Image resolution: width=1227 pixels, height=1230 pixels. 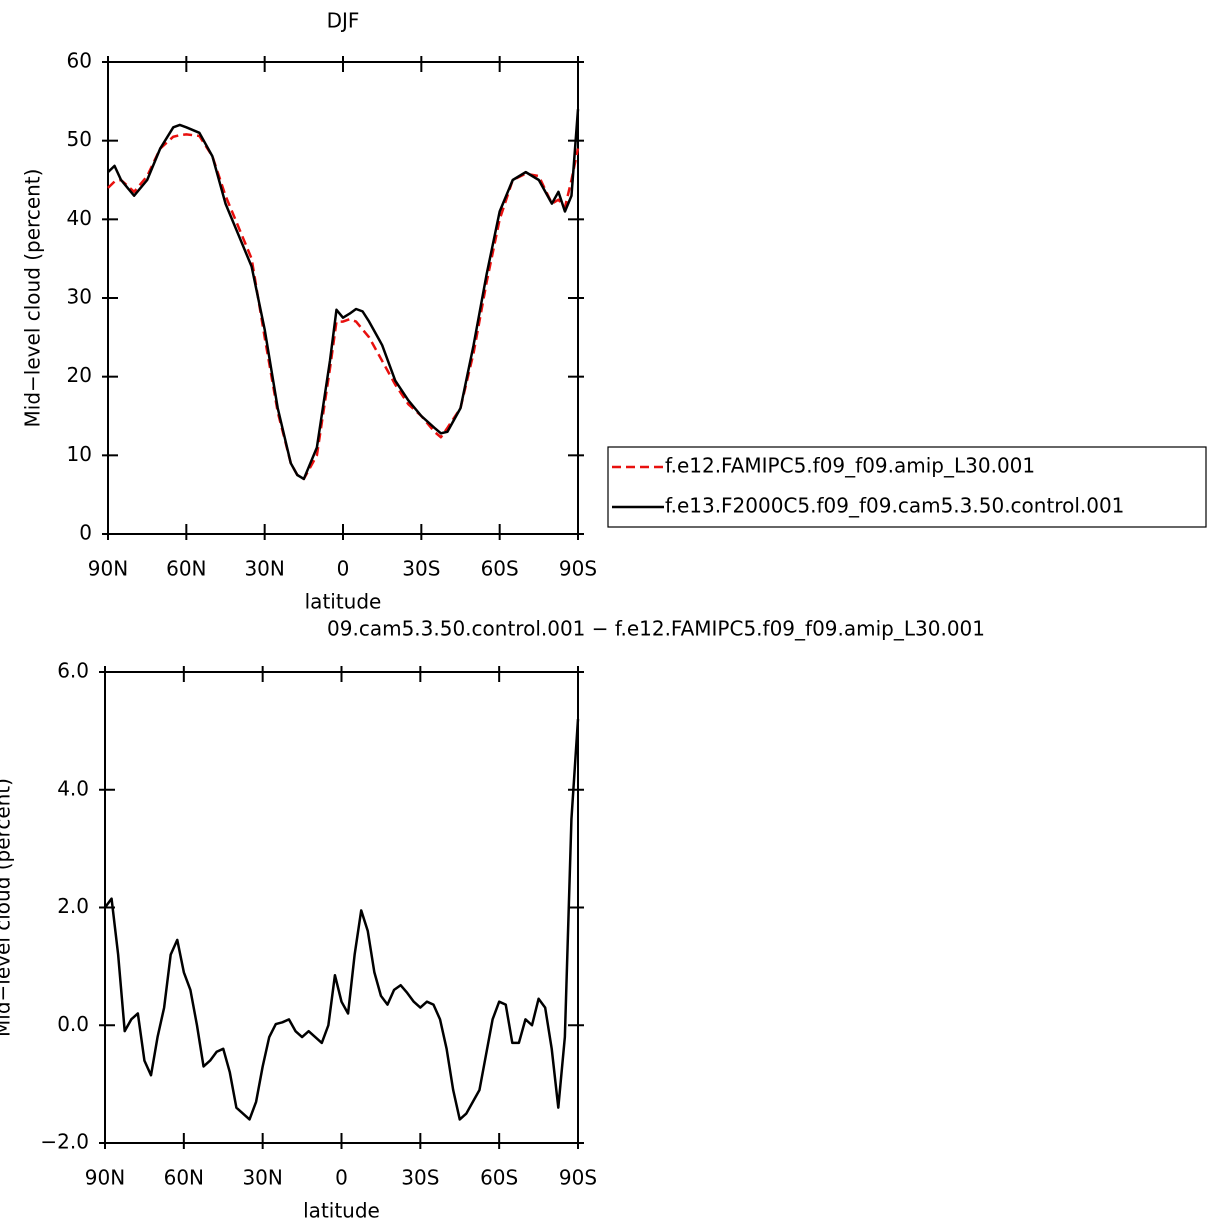 What do you see at coordinates (73, 1024) in the screenshot?
I see `y-tick-label: 0.0` at bounding box center [73, 1024].